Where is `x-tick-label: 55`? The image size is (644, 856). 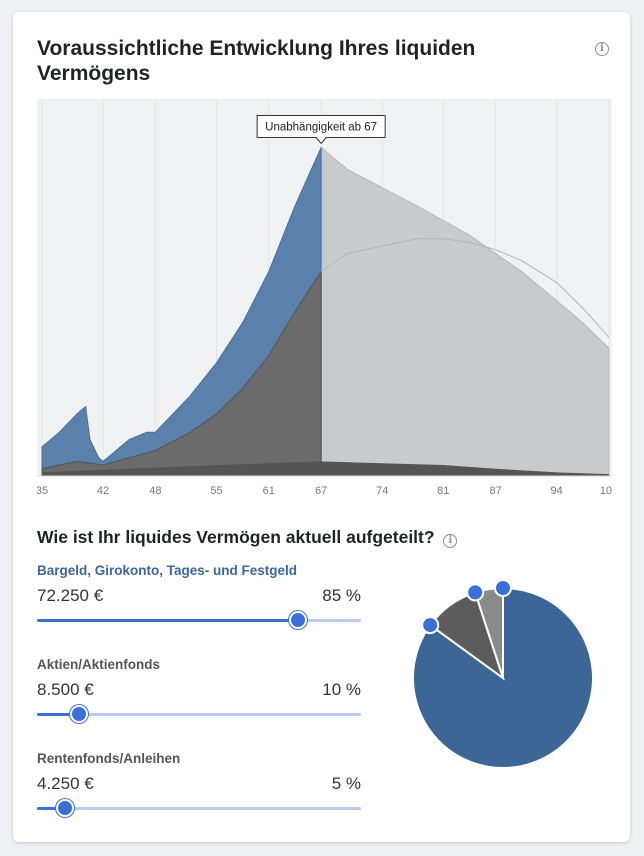 x-tick-label: 55 is located at coordinates (216, 491).